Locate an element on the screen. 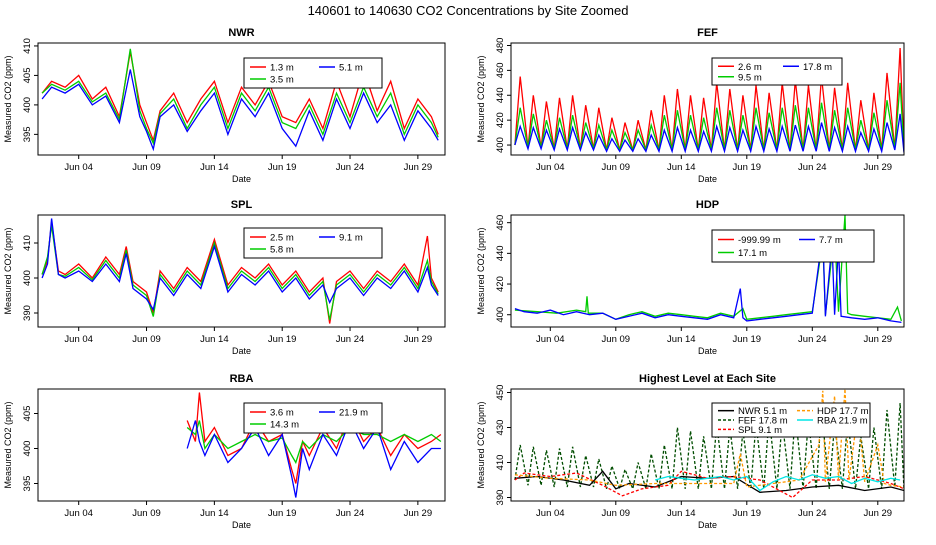 Image resolution: width=936 pixels, height=545 pixels. legend-label: FEF 17.8 m is located at coordinates (763, 421).